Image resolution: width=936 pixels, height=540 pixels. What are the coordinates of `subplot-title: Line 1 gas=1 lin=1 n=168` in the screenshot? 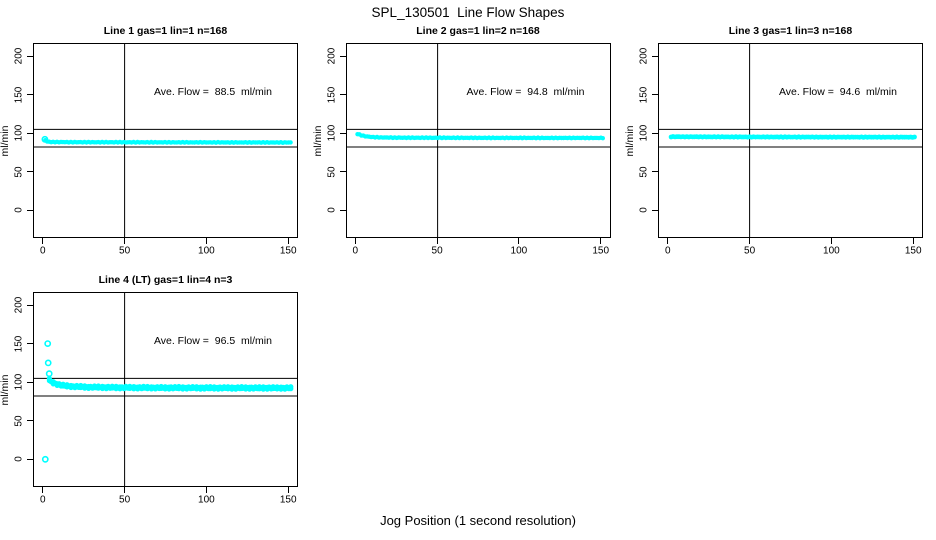 It's located at (165, 31).